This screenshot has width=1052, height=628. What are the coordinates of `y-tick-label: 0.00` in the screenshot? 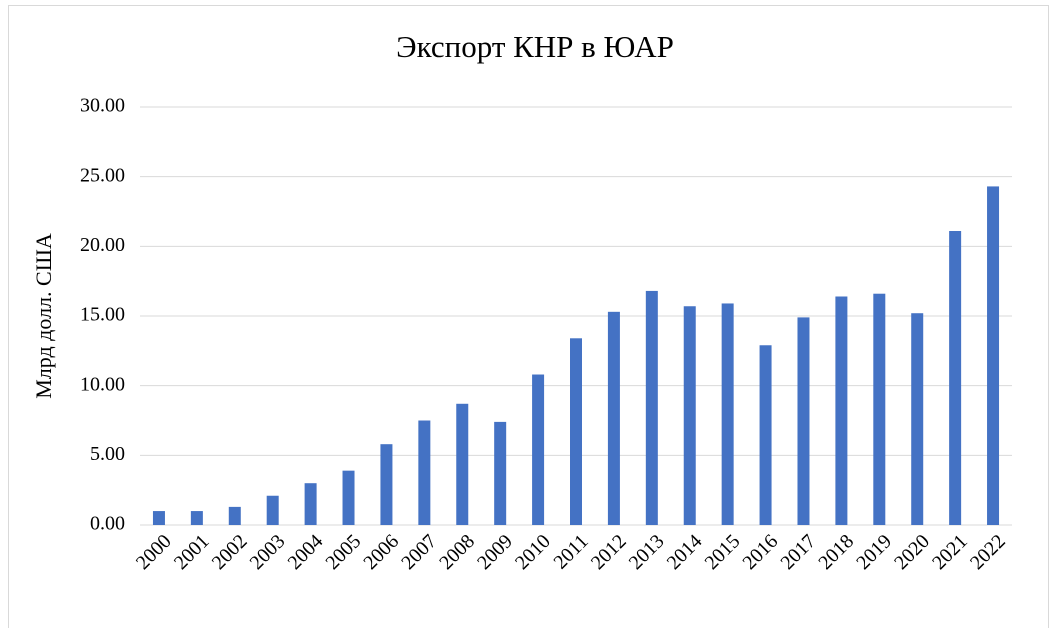 It's located at (107, 524).